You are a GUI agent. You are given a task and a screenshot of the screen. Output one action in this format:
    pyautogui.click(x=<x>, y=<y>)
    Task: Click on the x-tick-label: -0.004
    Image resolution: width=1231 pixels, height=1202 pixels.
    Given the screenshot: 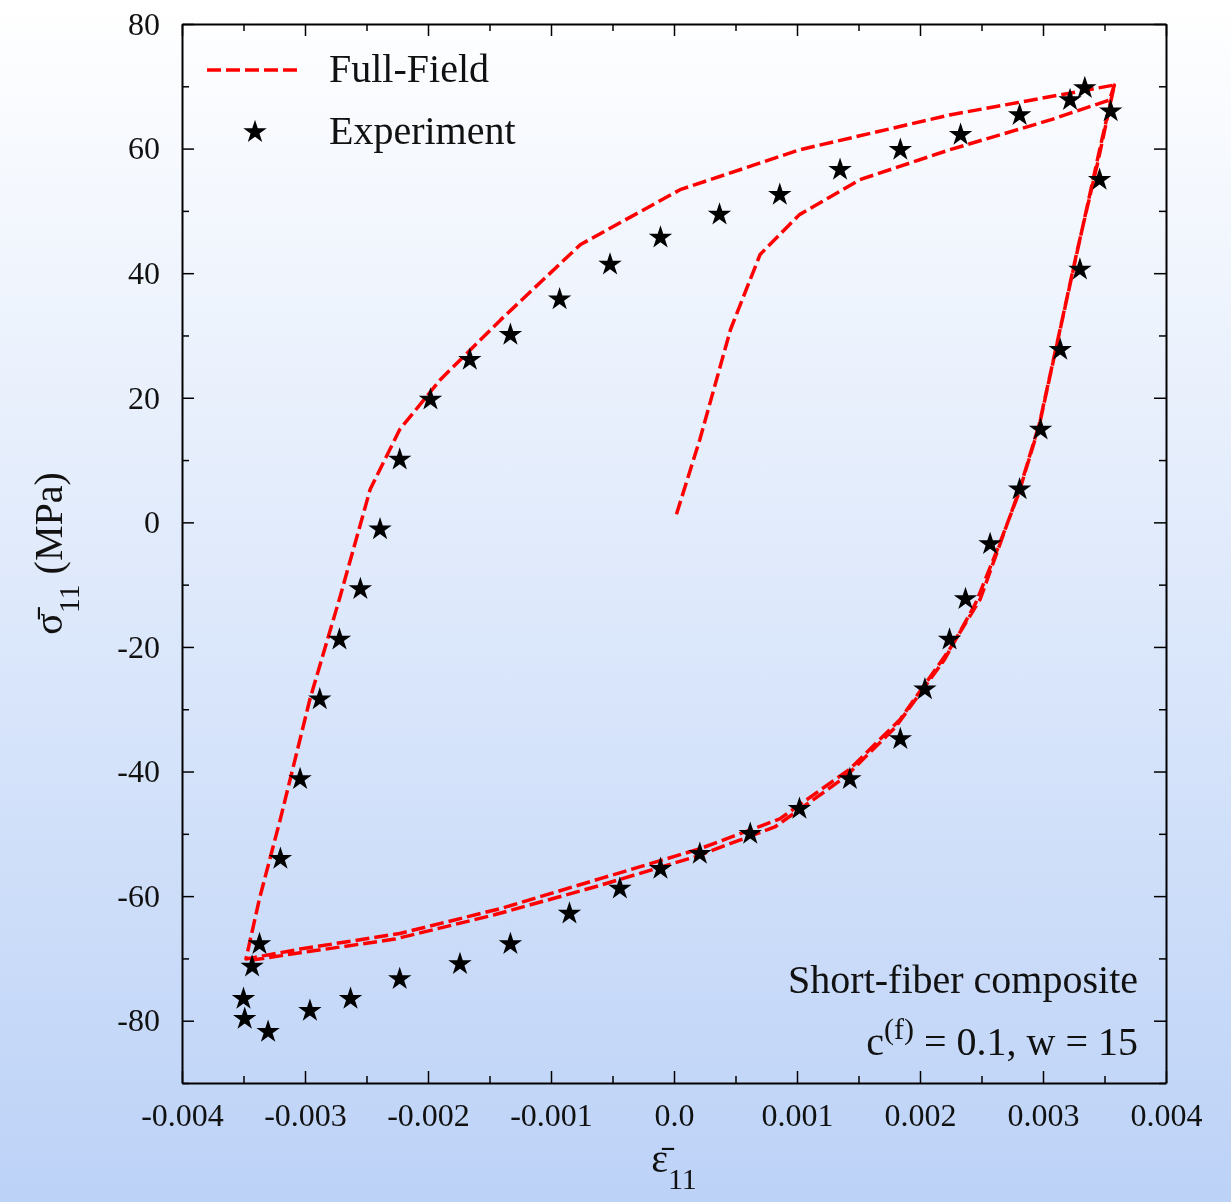 What is the action you would take?
    pyautogui.click(x=182, y=1114)
    